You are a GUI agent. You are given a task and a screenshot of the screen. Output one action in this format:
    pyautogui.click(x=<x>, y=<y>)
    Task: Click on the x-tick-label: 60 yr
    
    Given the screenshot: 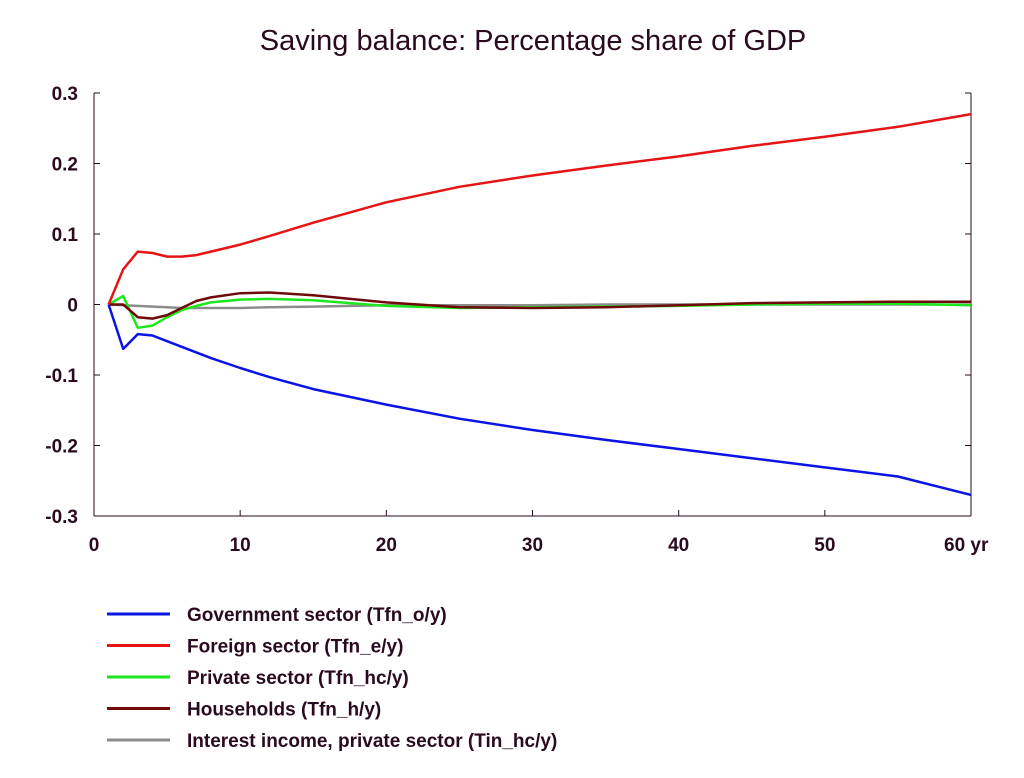 What is the action you would take?
    pyautogui.click(x=966, y=545)
    